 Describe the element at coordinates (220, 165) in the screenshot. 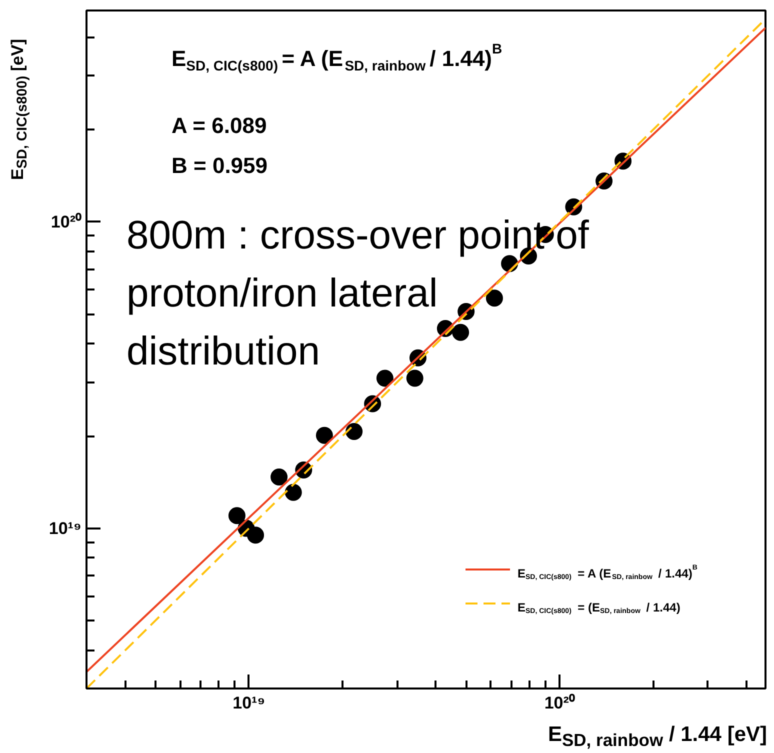

I see `annotation: B = 0.959` at that location.